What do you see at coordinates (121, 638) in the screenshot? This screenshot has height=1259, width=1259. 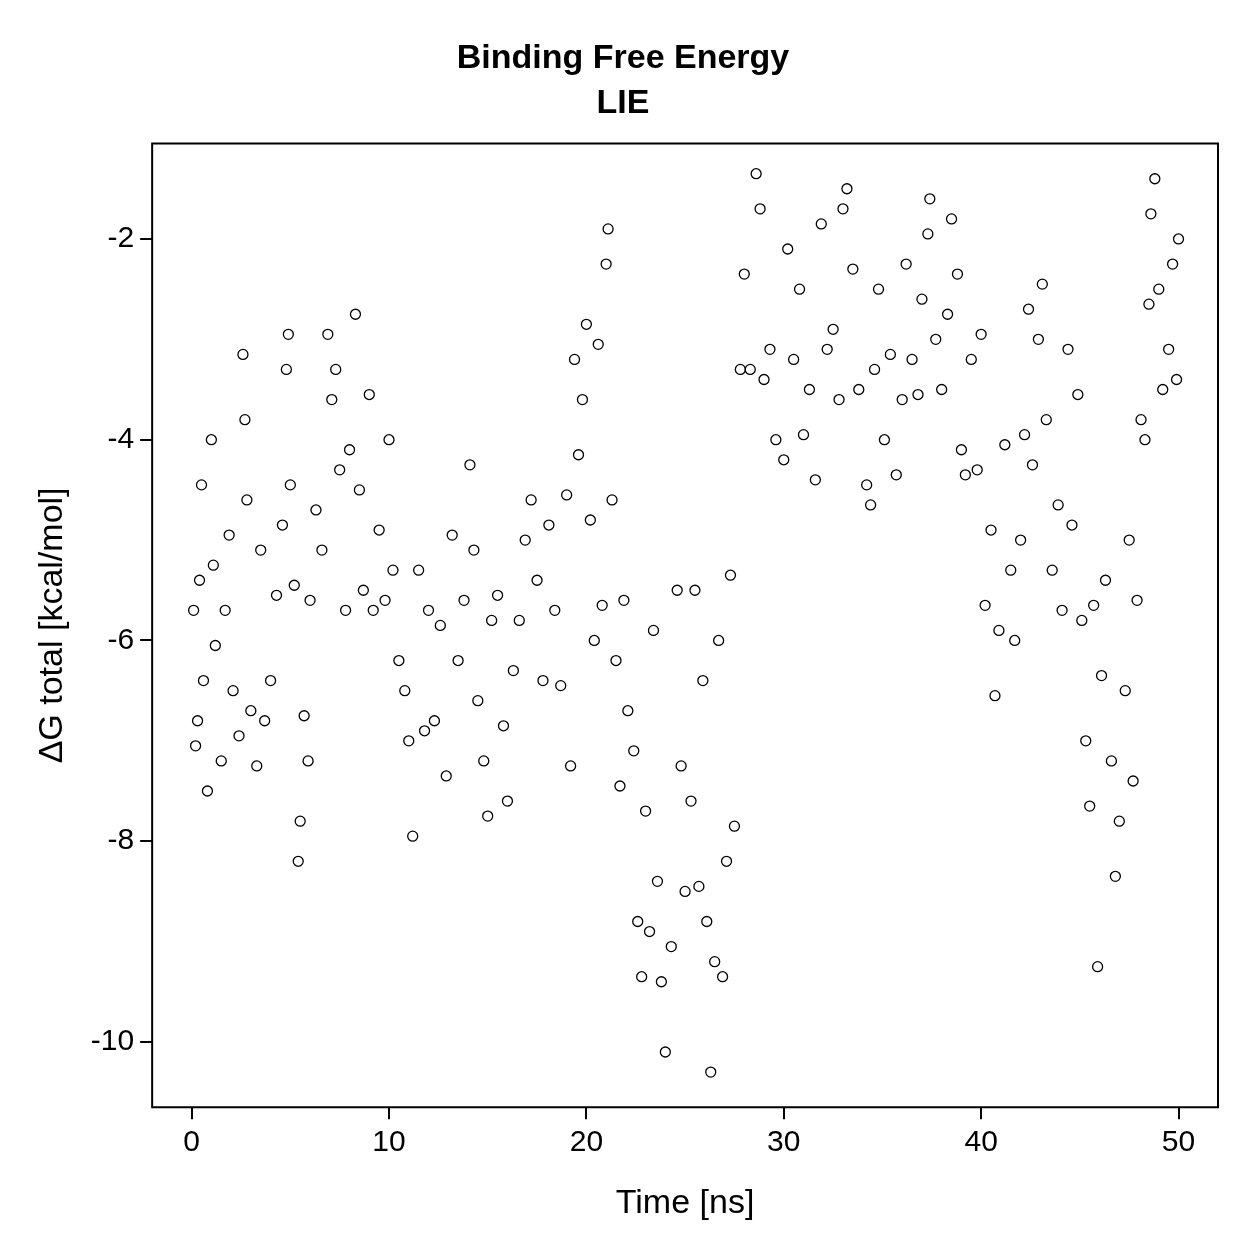 I see `y-tick-label: -6` at bounding box center [121, 638].